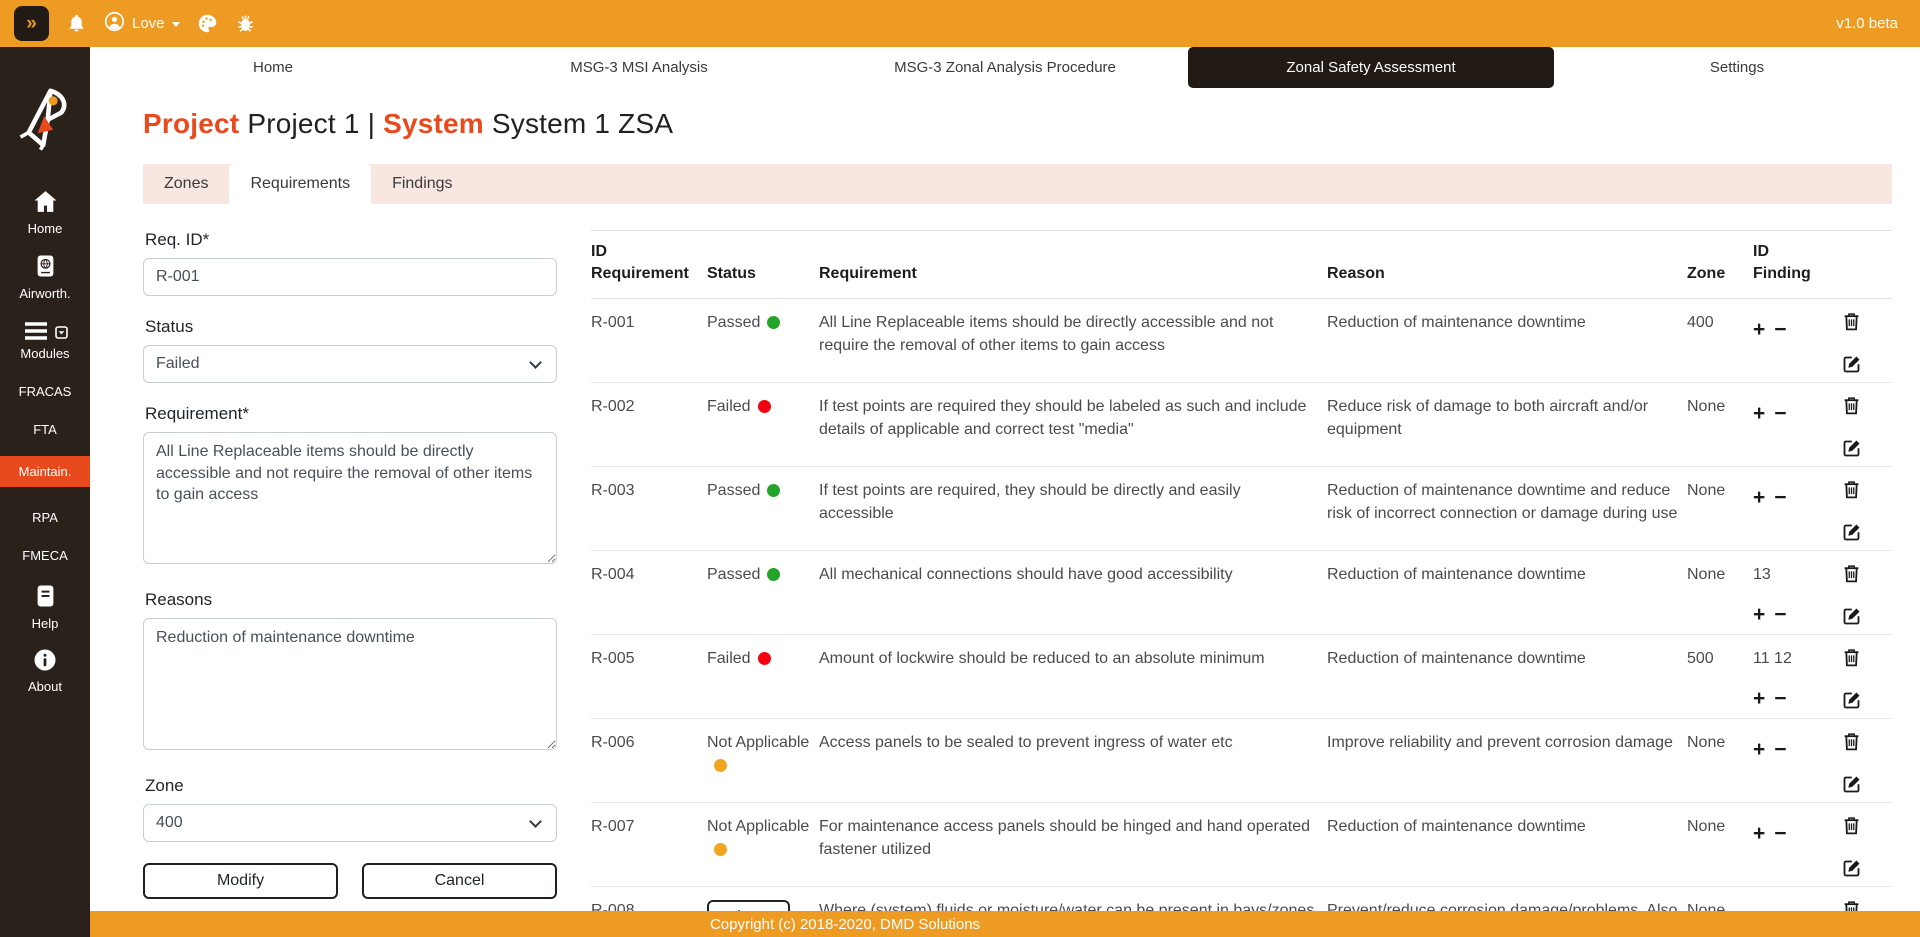  I want to click on cell-req-id: R-003, so click(613, 491).